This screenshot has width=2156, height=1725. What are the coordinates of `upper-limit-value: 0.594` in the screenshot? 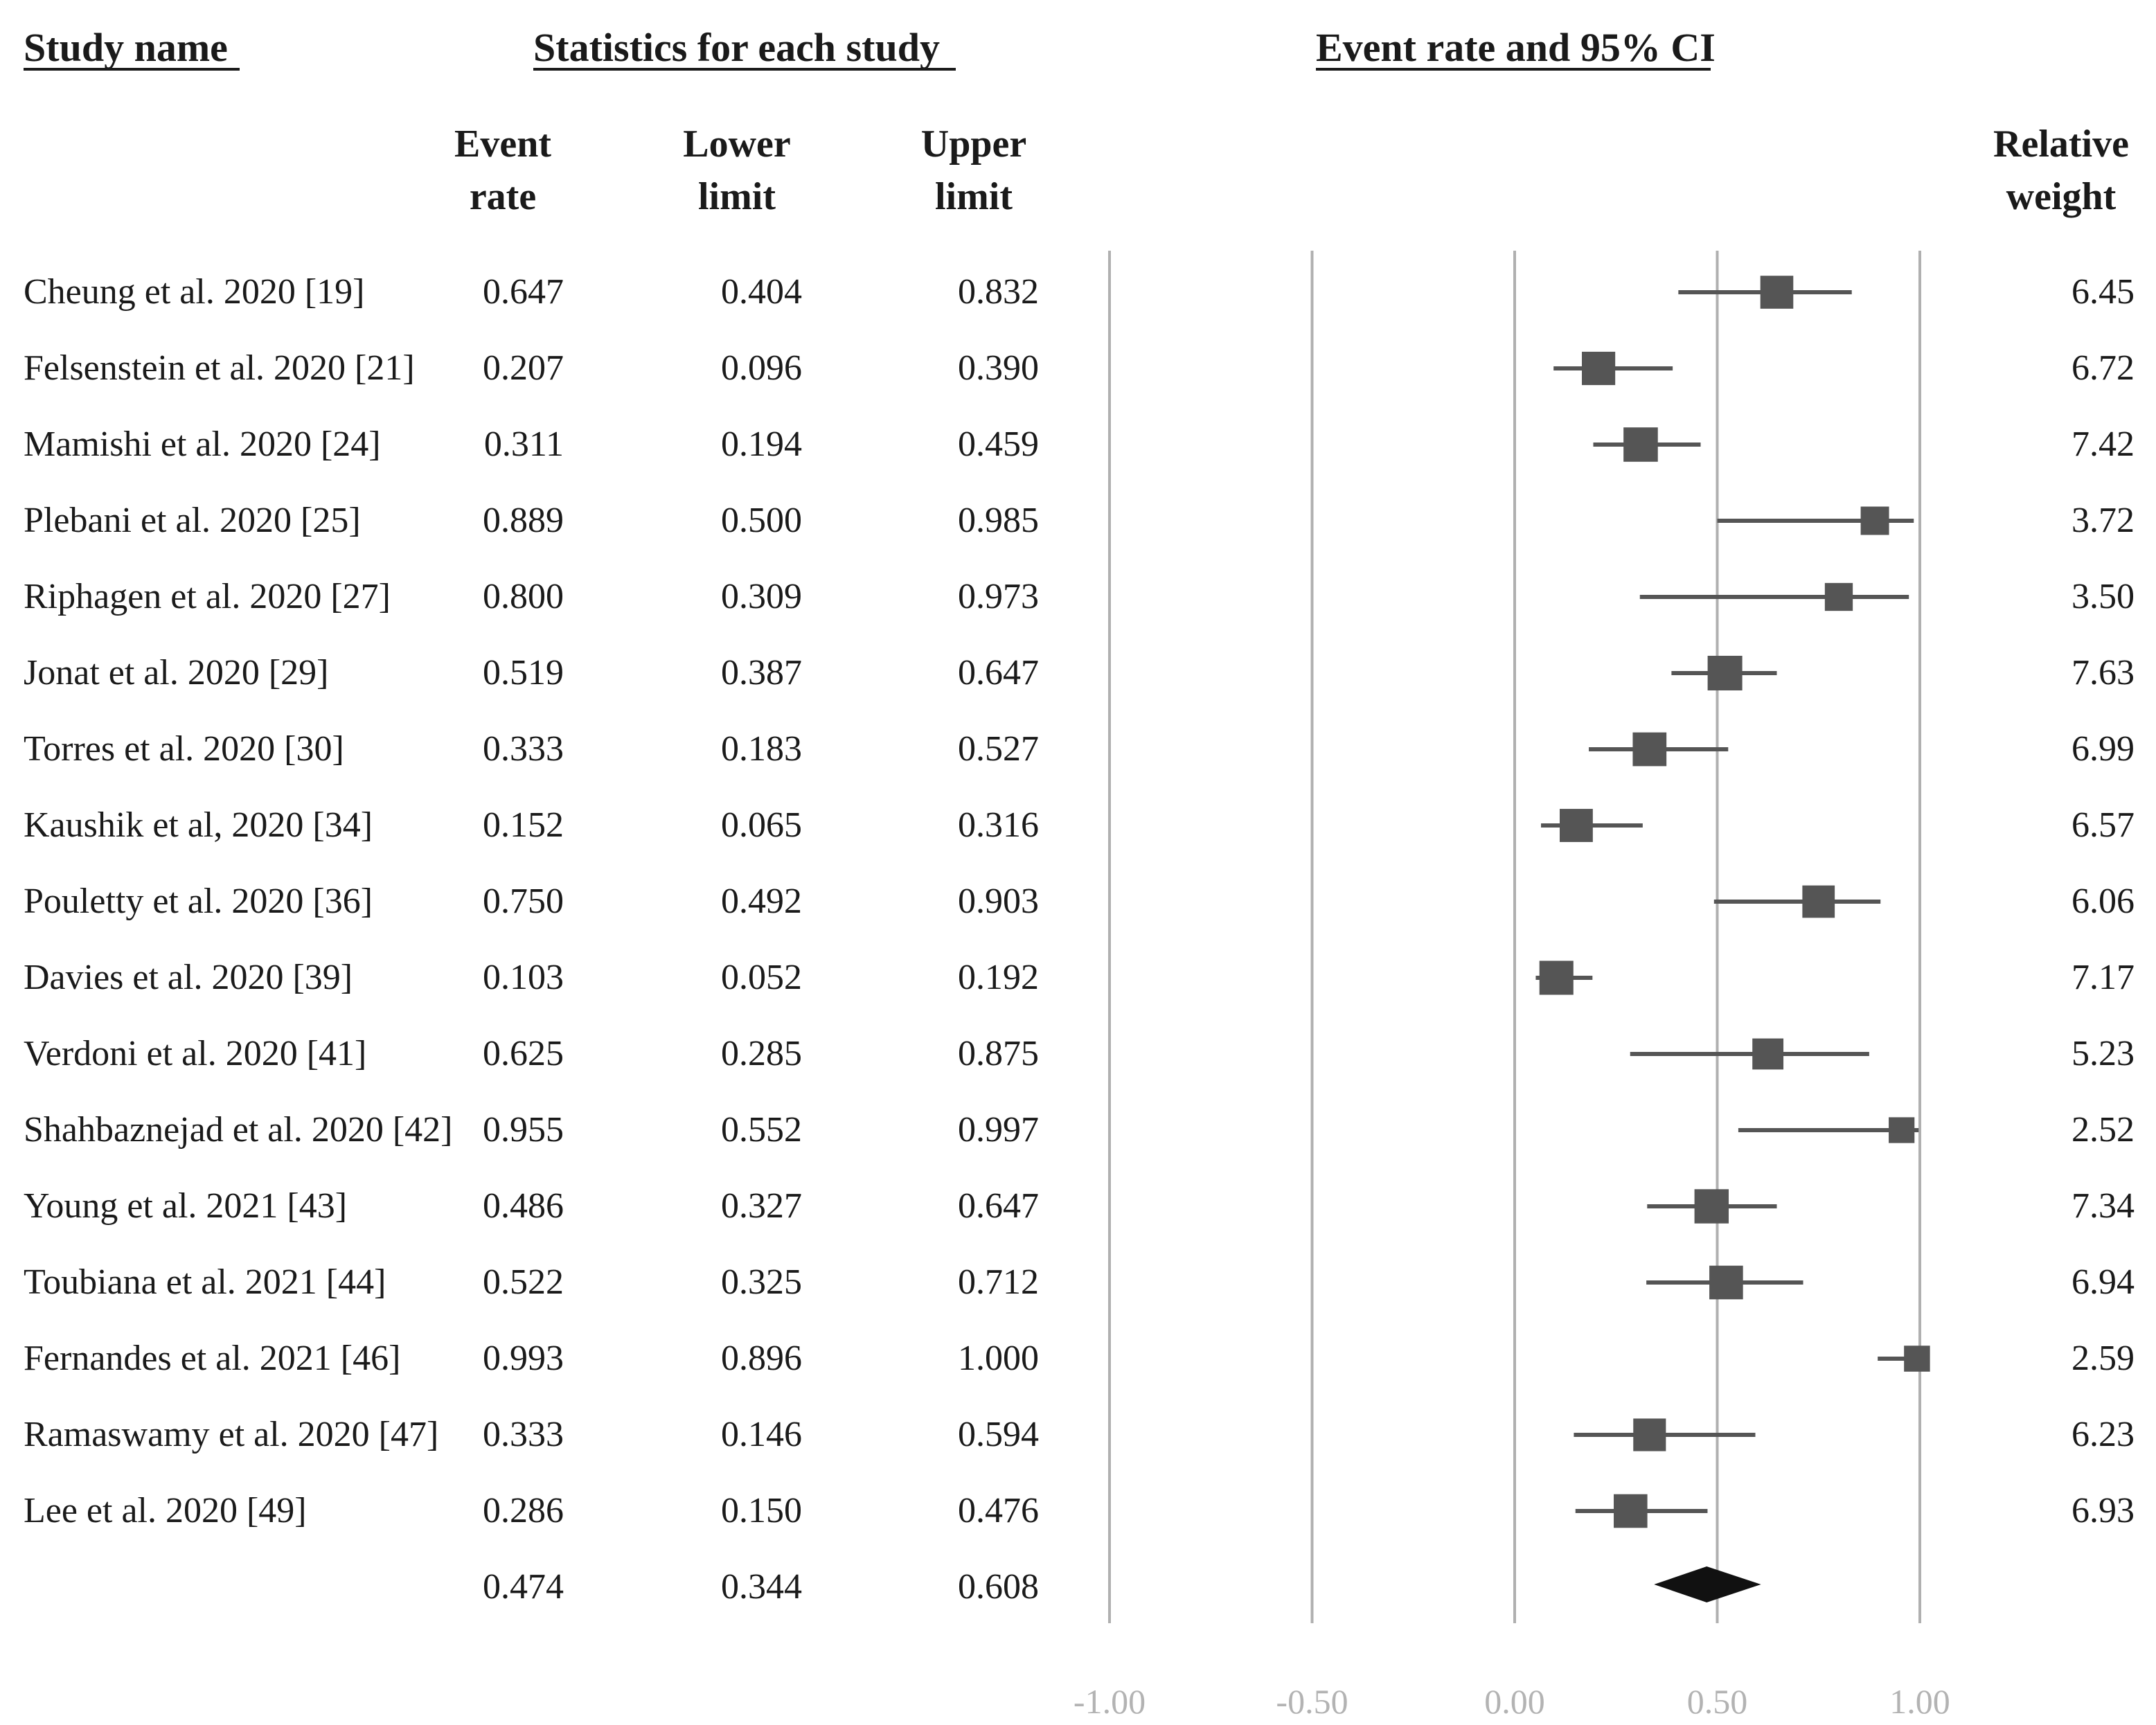 It's located at (999, 1434).